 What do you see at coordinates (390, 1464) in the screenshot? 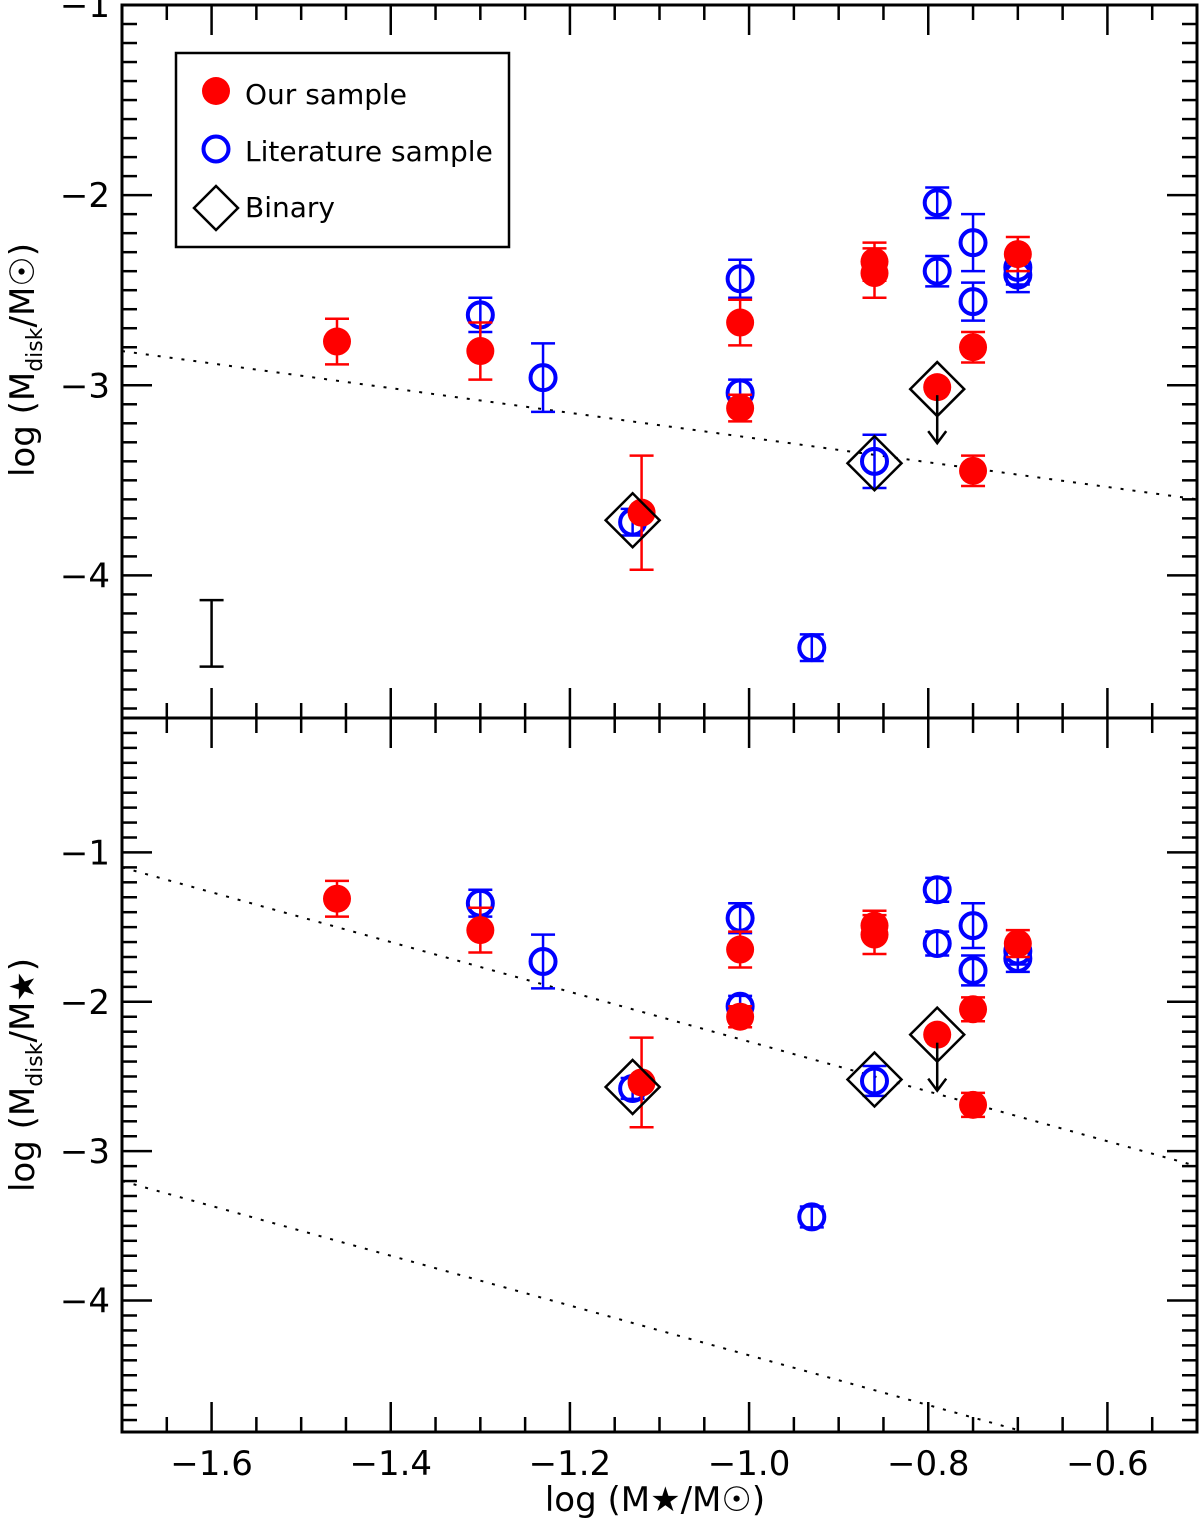
I see `bottom-x-tick-label: −1.4` at bounding box center [390, 1464].